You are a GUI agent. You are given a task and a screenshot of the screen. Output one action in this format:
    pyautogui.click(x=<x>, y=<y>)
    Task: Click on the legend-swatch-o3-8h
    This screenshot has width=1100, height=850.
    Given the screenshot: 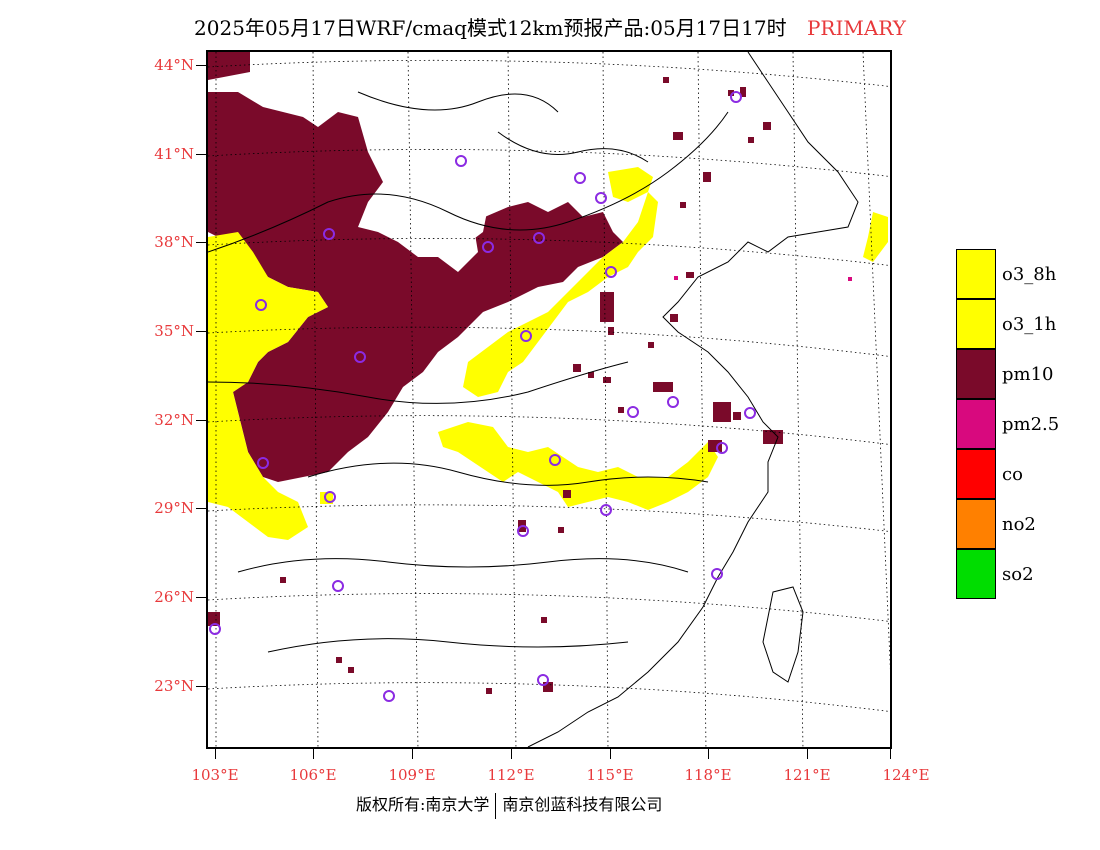 What is the action you would take?
    pyautogui.click(x=976, y=274)
    